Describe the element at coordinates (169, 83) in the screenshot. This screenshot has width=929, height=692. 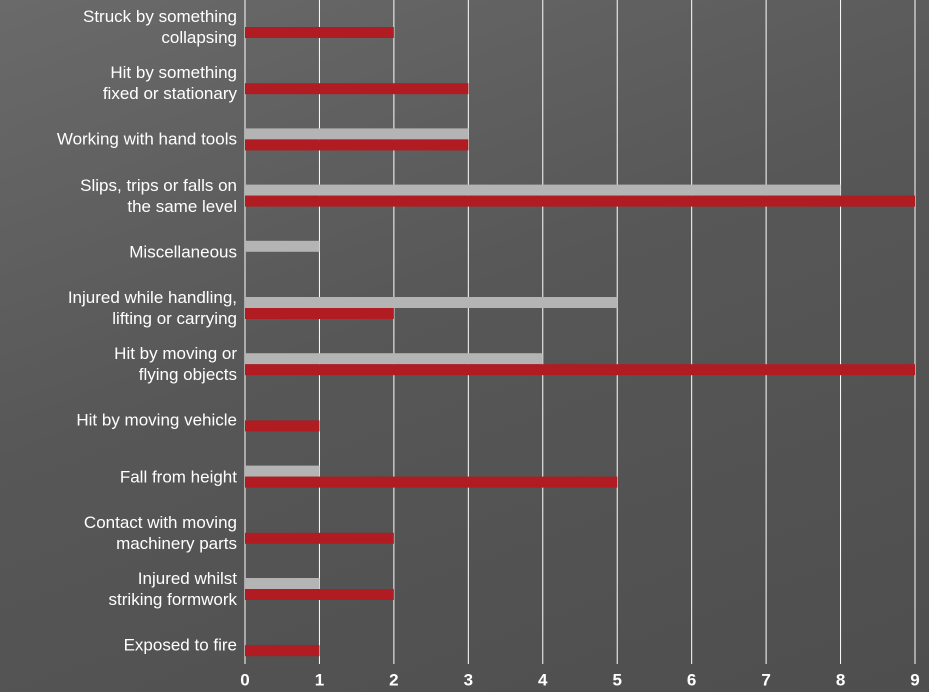
I see `category-label: Hit by something fixed or stationary` at that location.